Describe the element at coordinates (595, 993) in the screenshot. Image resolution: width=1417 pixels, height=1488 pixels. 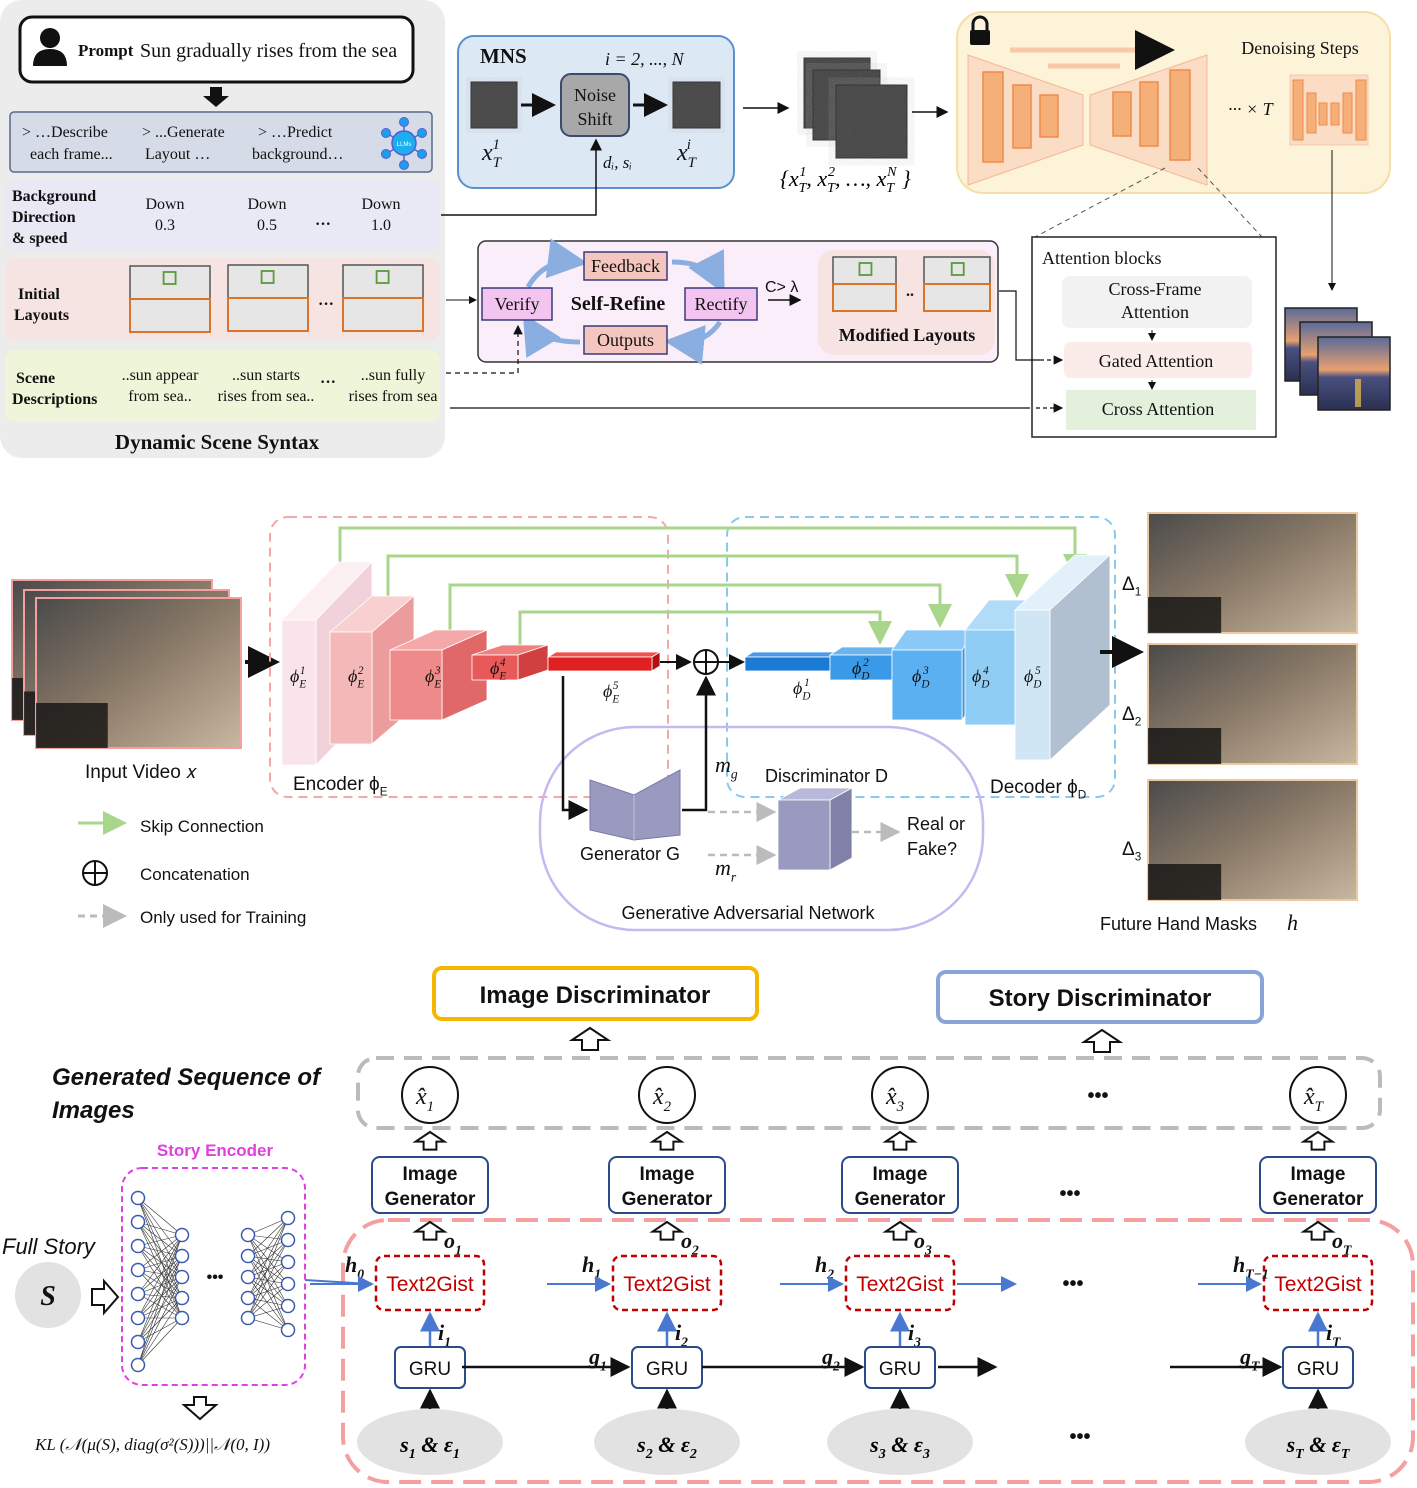
I see `image-discriminator-box` at that location.